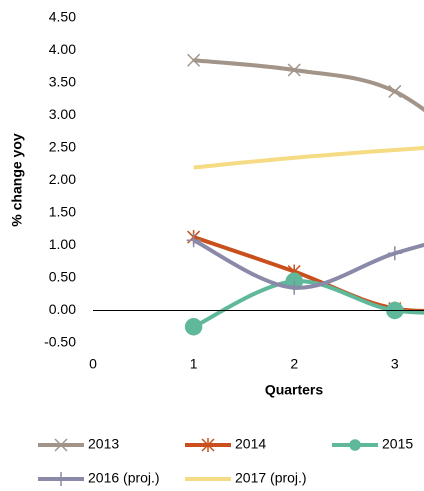  I want to click on legend-label: 2015, so click(397, 444).